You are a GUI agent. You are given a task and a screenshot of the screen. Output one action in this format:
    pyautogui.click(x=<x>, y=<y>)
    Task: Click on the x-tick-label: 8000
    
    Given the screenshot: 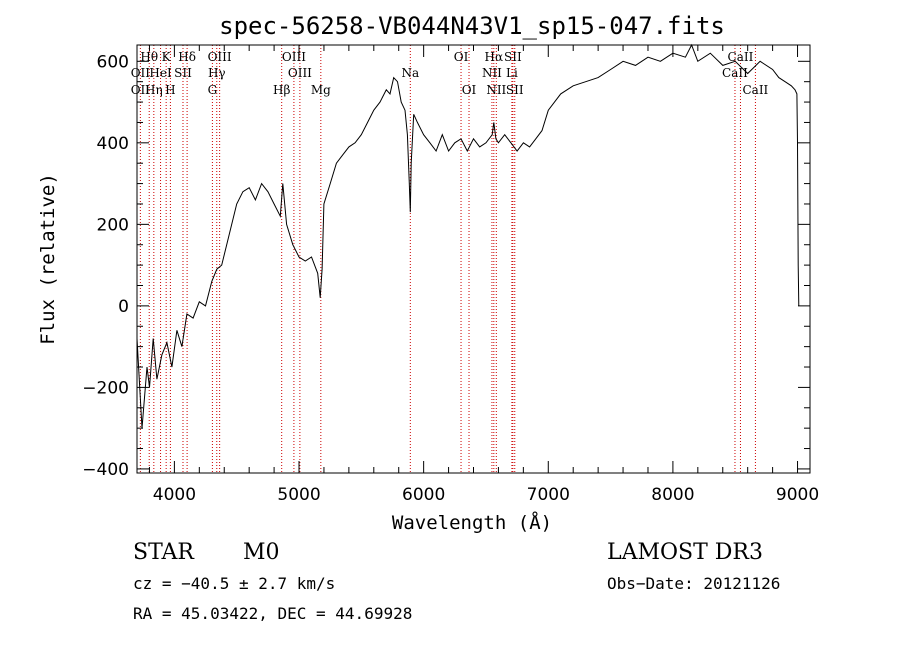 What is the action you would take?
    pyautogui.click(x=672, y=495)
    